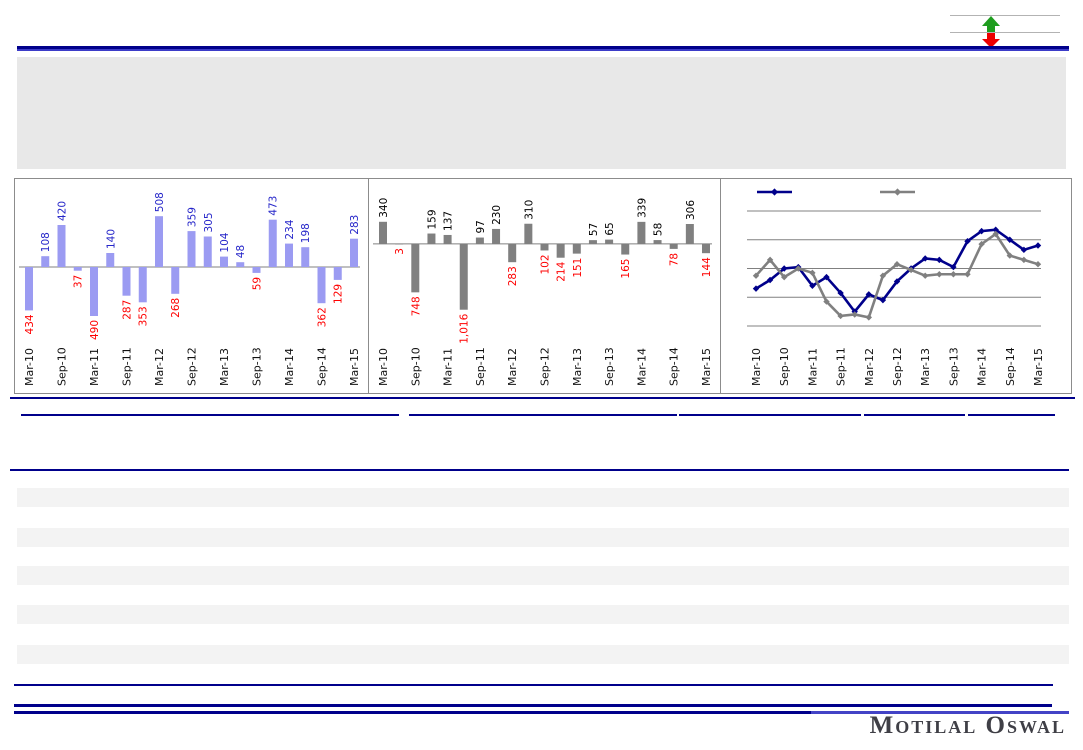 The width and height of the screenshot is (1083, 750). I want to click on rotated-label: 58, so click(659, 229).